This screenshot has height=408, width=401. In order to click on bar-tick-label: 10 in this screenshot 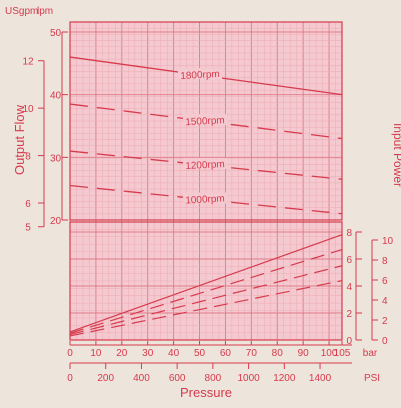, I will do `click(96, 353)`.